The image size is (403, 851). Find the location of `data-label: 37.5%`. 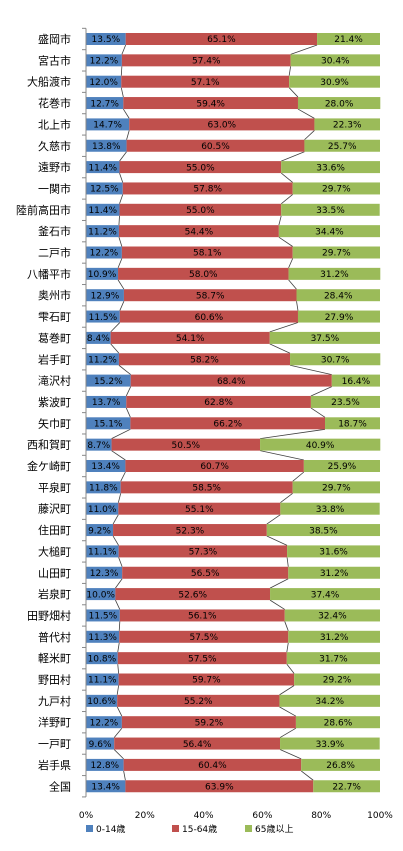

data-label: 37.5% is located at coordinates (325, 339).